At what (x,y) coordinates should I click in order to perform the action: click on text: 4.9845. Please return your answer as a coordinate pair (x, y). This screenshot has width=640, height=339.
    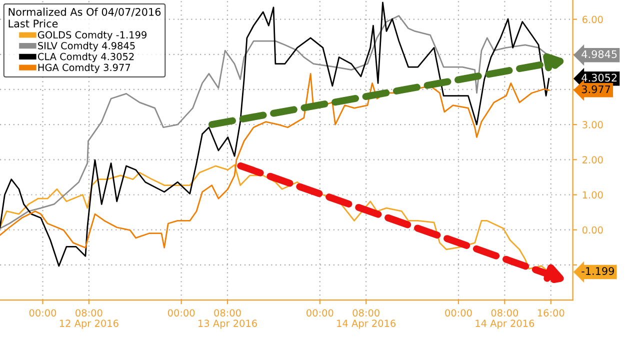
    Looking at the image, I should click on (599, 54).